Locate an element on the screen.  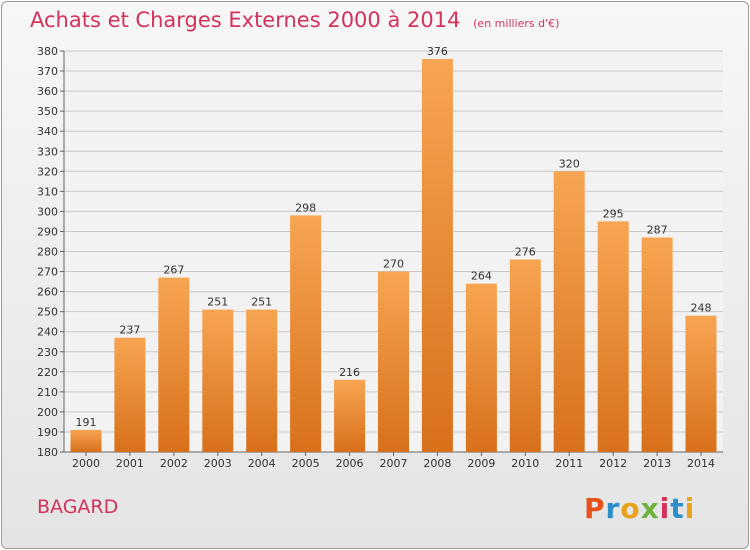
y-tick-label: 370 is located at coordinates (47, 71).